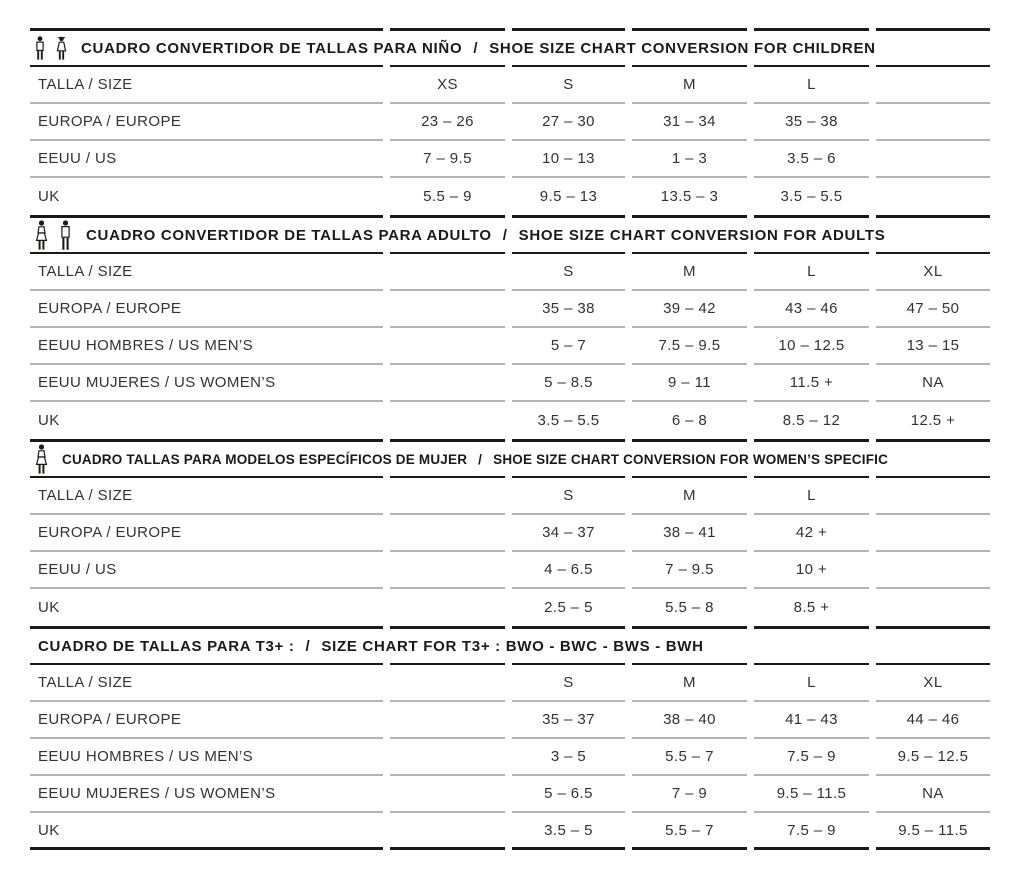 This screenshot has width=1024, height=886. Describe the element at coordinates (689, 757) in the screenshot. I see `size-cell: 5.5 – 7` at that location.